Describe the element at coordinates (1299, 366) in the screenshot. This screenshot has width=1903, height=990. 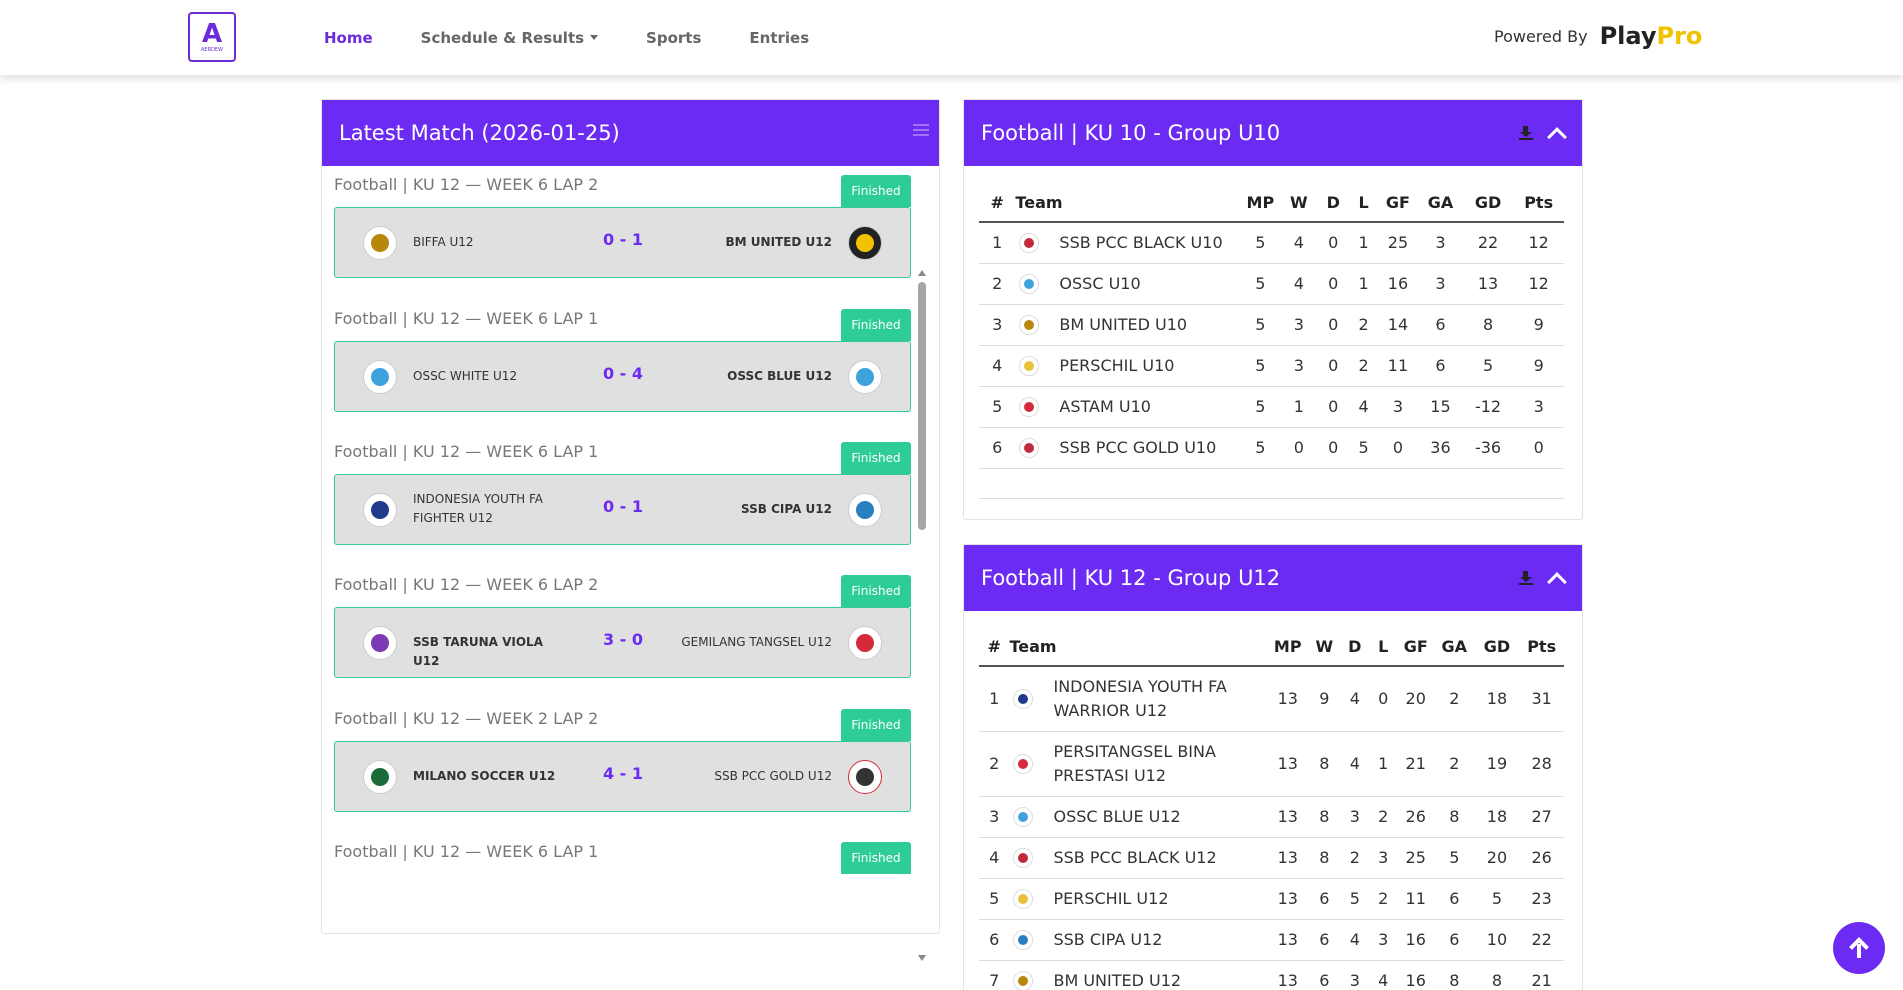
I see `row-w: 3` at that location.